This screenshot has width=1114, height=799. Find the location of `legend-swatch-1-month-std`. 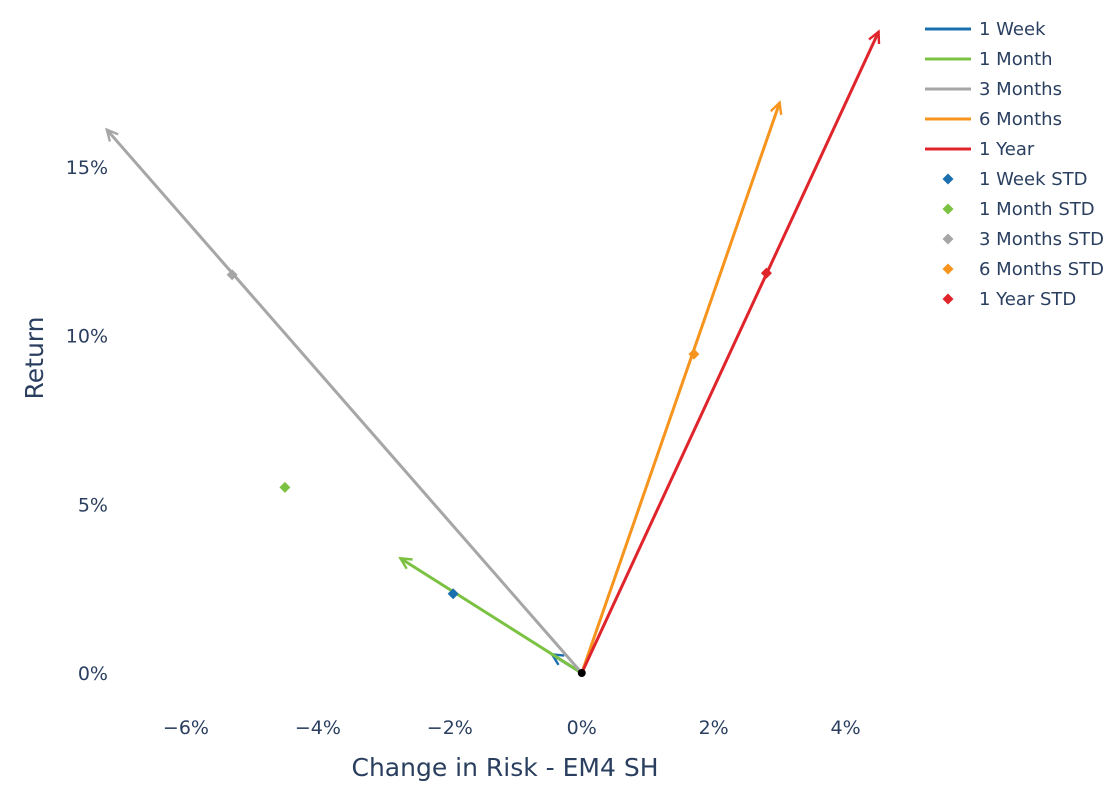

legend-swatch-1-month-std is located at coordinates (948, 209).